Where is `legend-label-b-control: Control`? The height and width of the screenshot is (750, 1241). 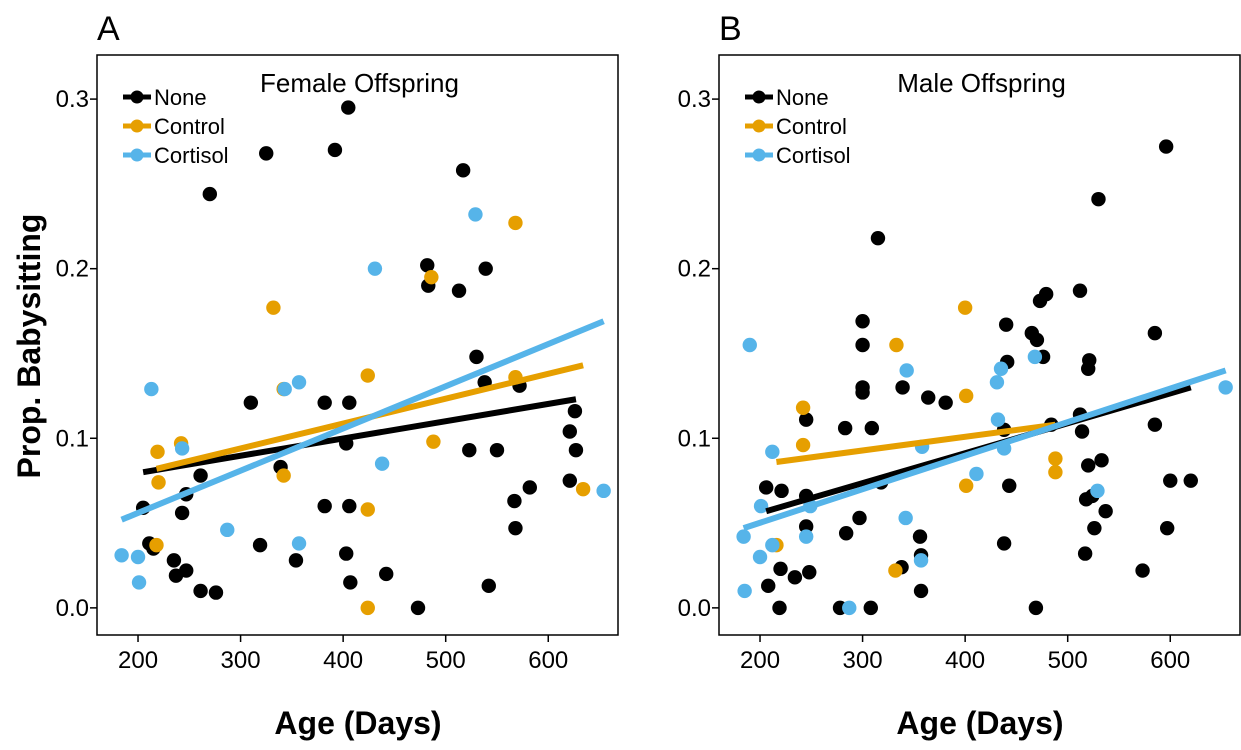
legend-label-b-control: Control is located at coordinates (811, 126).